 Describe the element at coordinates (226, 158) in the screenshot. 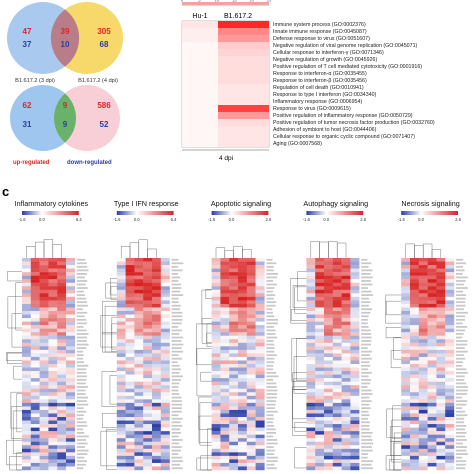

I see `go-x-label: 4 dpi` at that location.